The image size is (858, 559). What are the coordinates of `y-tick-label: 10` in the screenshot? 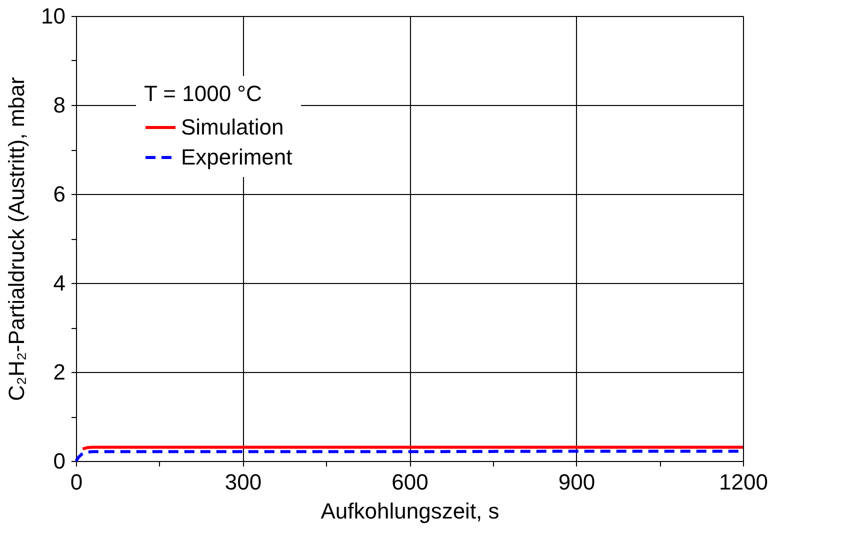 It's located at (53, 16).